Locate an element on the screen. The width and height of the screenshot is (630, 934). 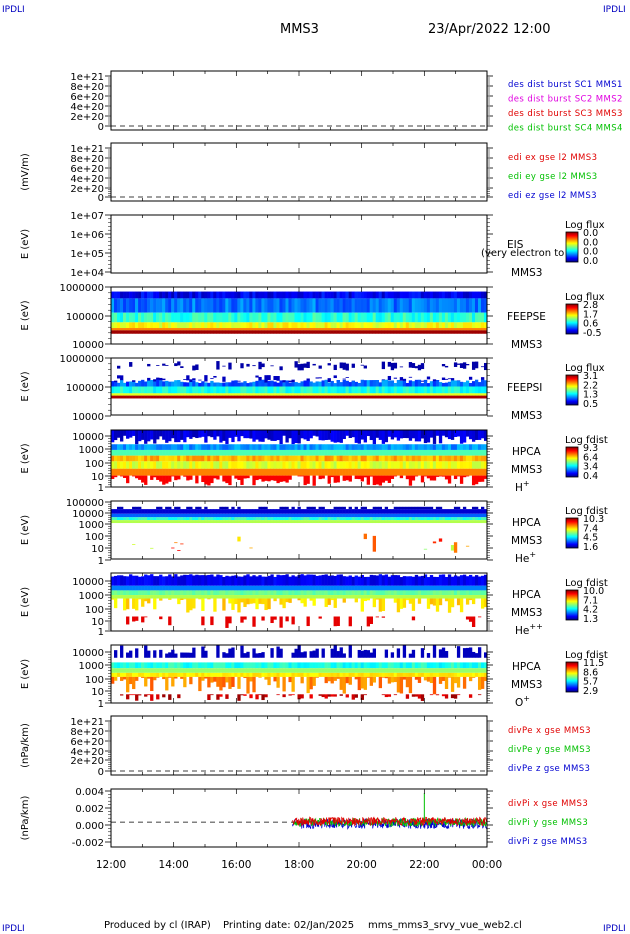
colorbar-tick-label: 8.6 is located at coordinates (590, 672).